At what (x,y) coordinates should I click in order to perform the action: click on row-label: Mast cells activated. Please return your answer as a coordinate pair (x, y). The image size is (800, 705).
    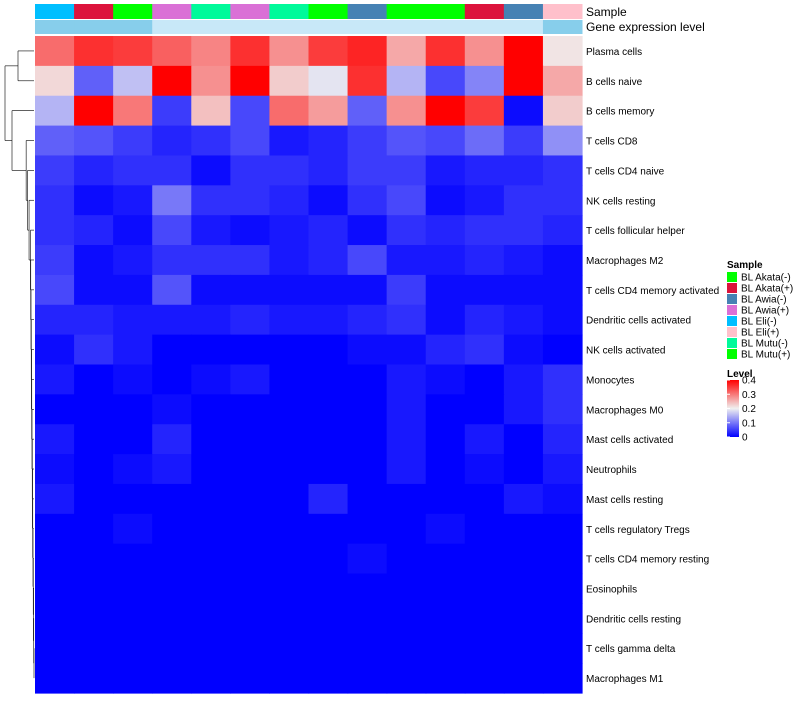
    Looking at the image, I should click on (629, 440).